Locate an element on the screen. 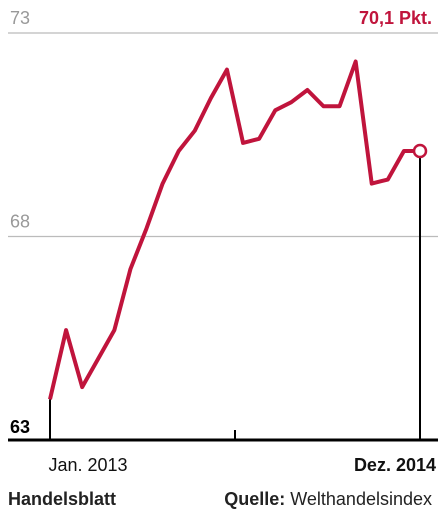 This screenshot has width=438, height=512. last-point is located at coordinates (420, 151).